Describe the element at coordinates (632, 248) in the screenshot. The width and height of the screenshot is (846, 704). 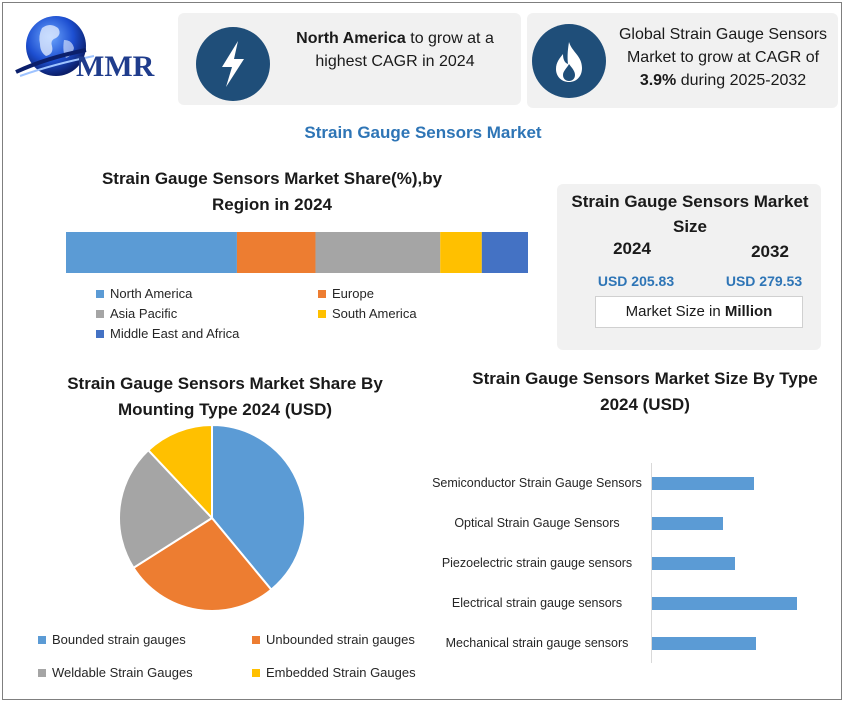
I see `year-2024-label: 2024` at that location.